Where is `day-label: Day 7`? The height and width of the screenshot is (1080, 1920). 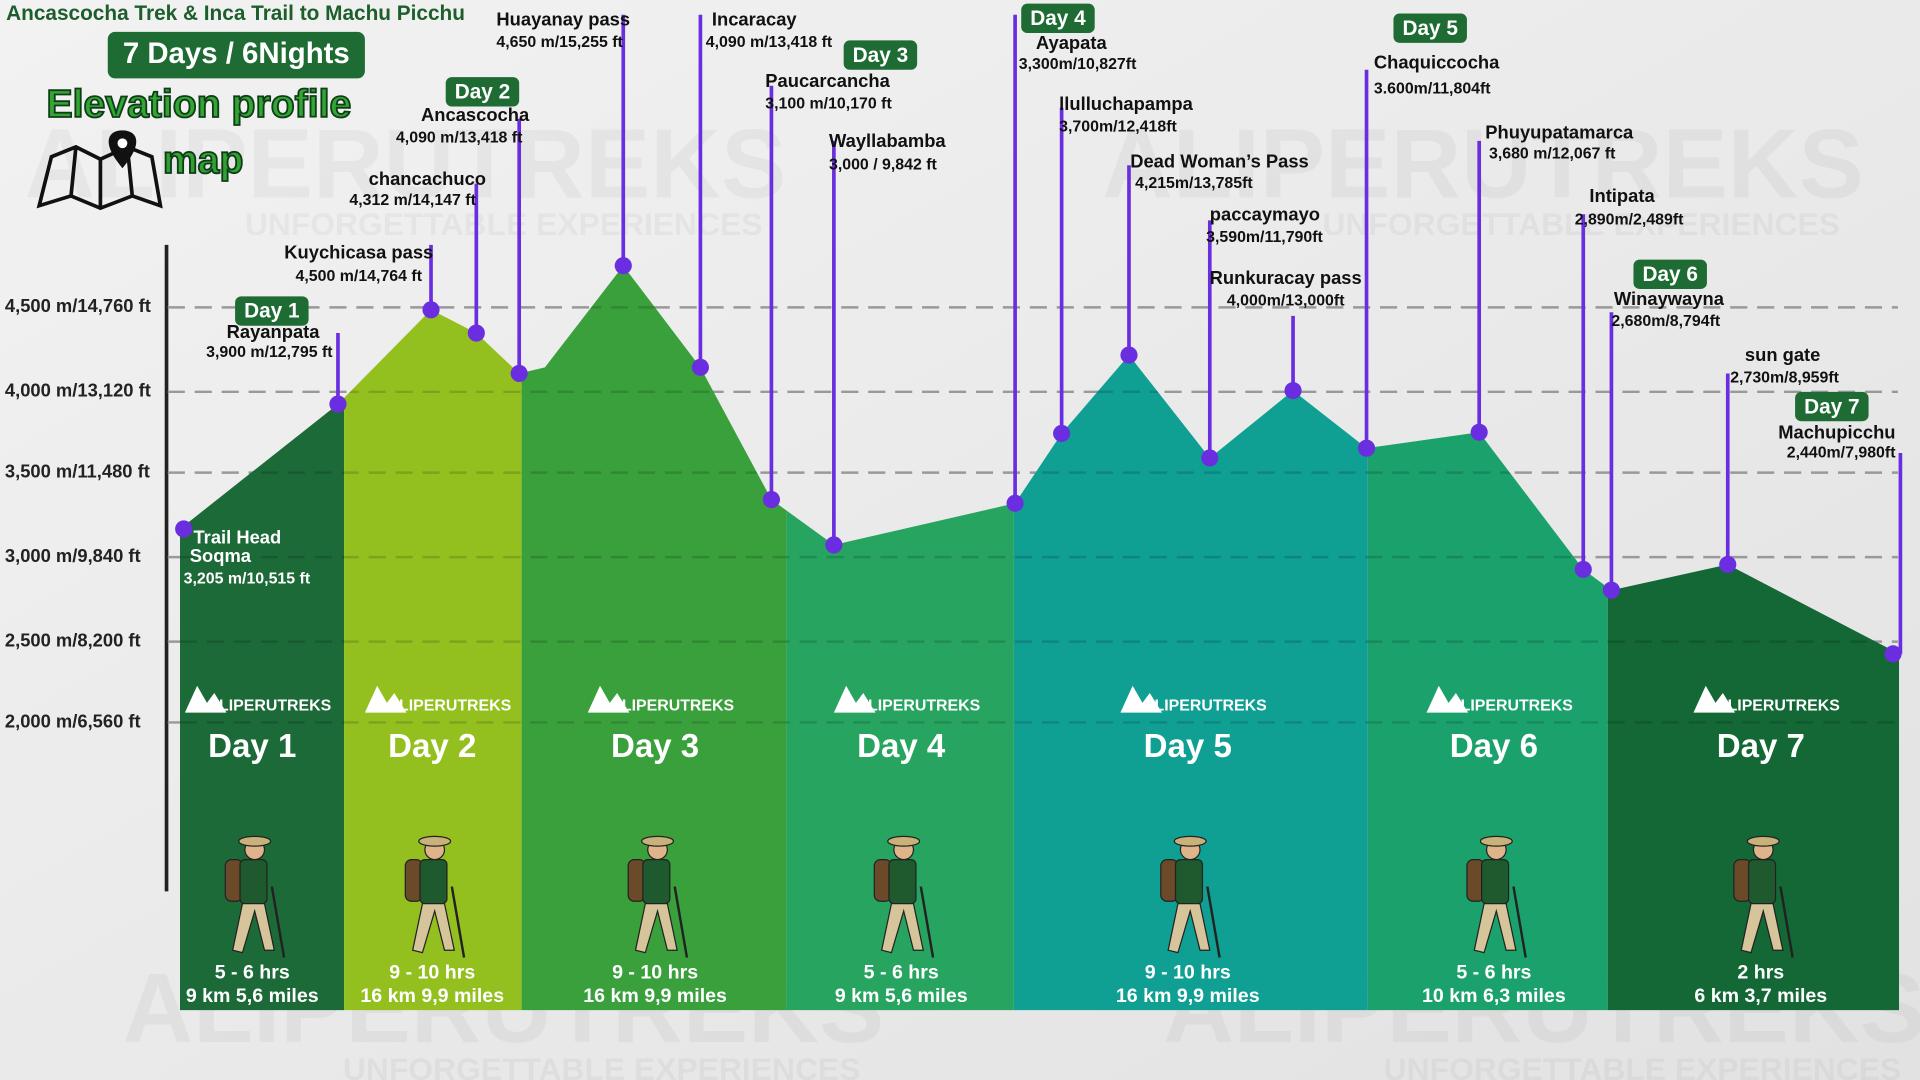
day-label: Day 7 is located at coordinates (1761, 746).